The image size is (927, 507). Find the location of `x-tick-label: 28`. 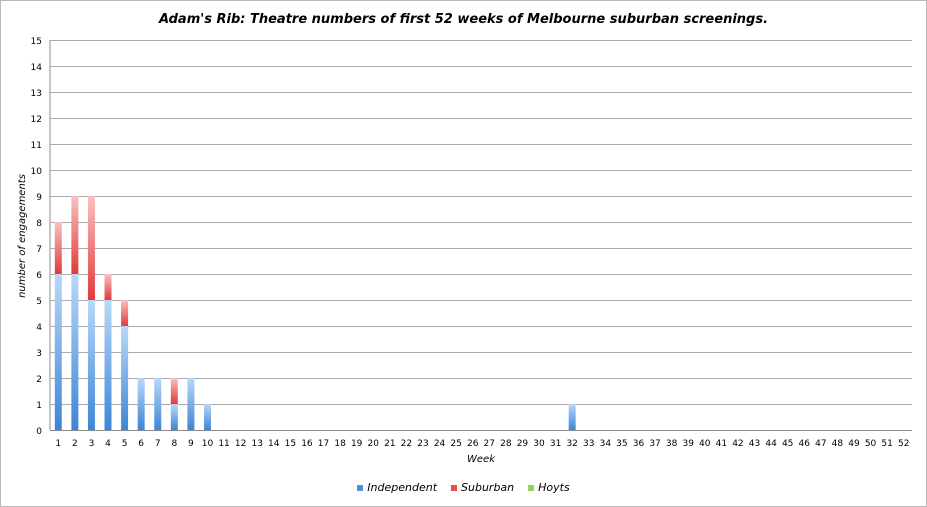

x-tick-label: 28 is located at coordinates (506, 444).